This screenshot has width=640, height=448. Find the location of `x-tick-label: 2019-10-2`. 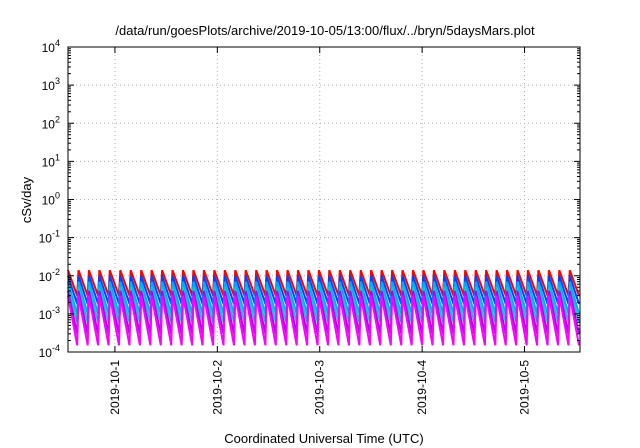

x-tick-label: 2019-10-2 is located at coordinates (217, 387).